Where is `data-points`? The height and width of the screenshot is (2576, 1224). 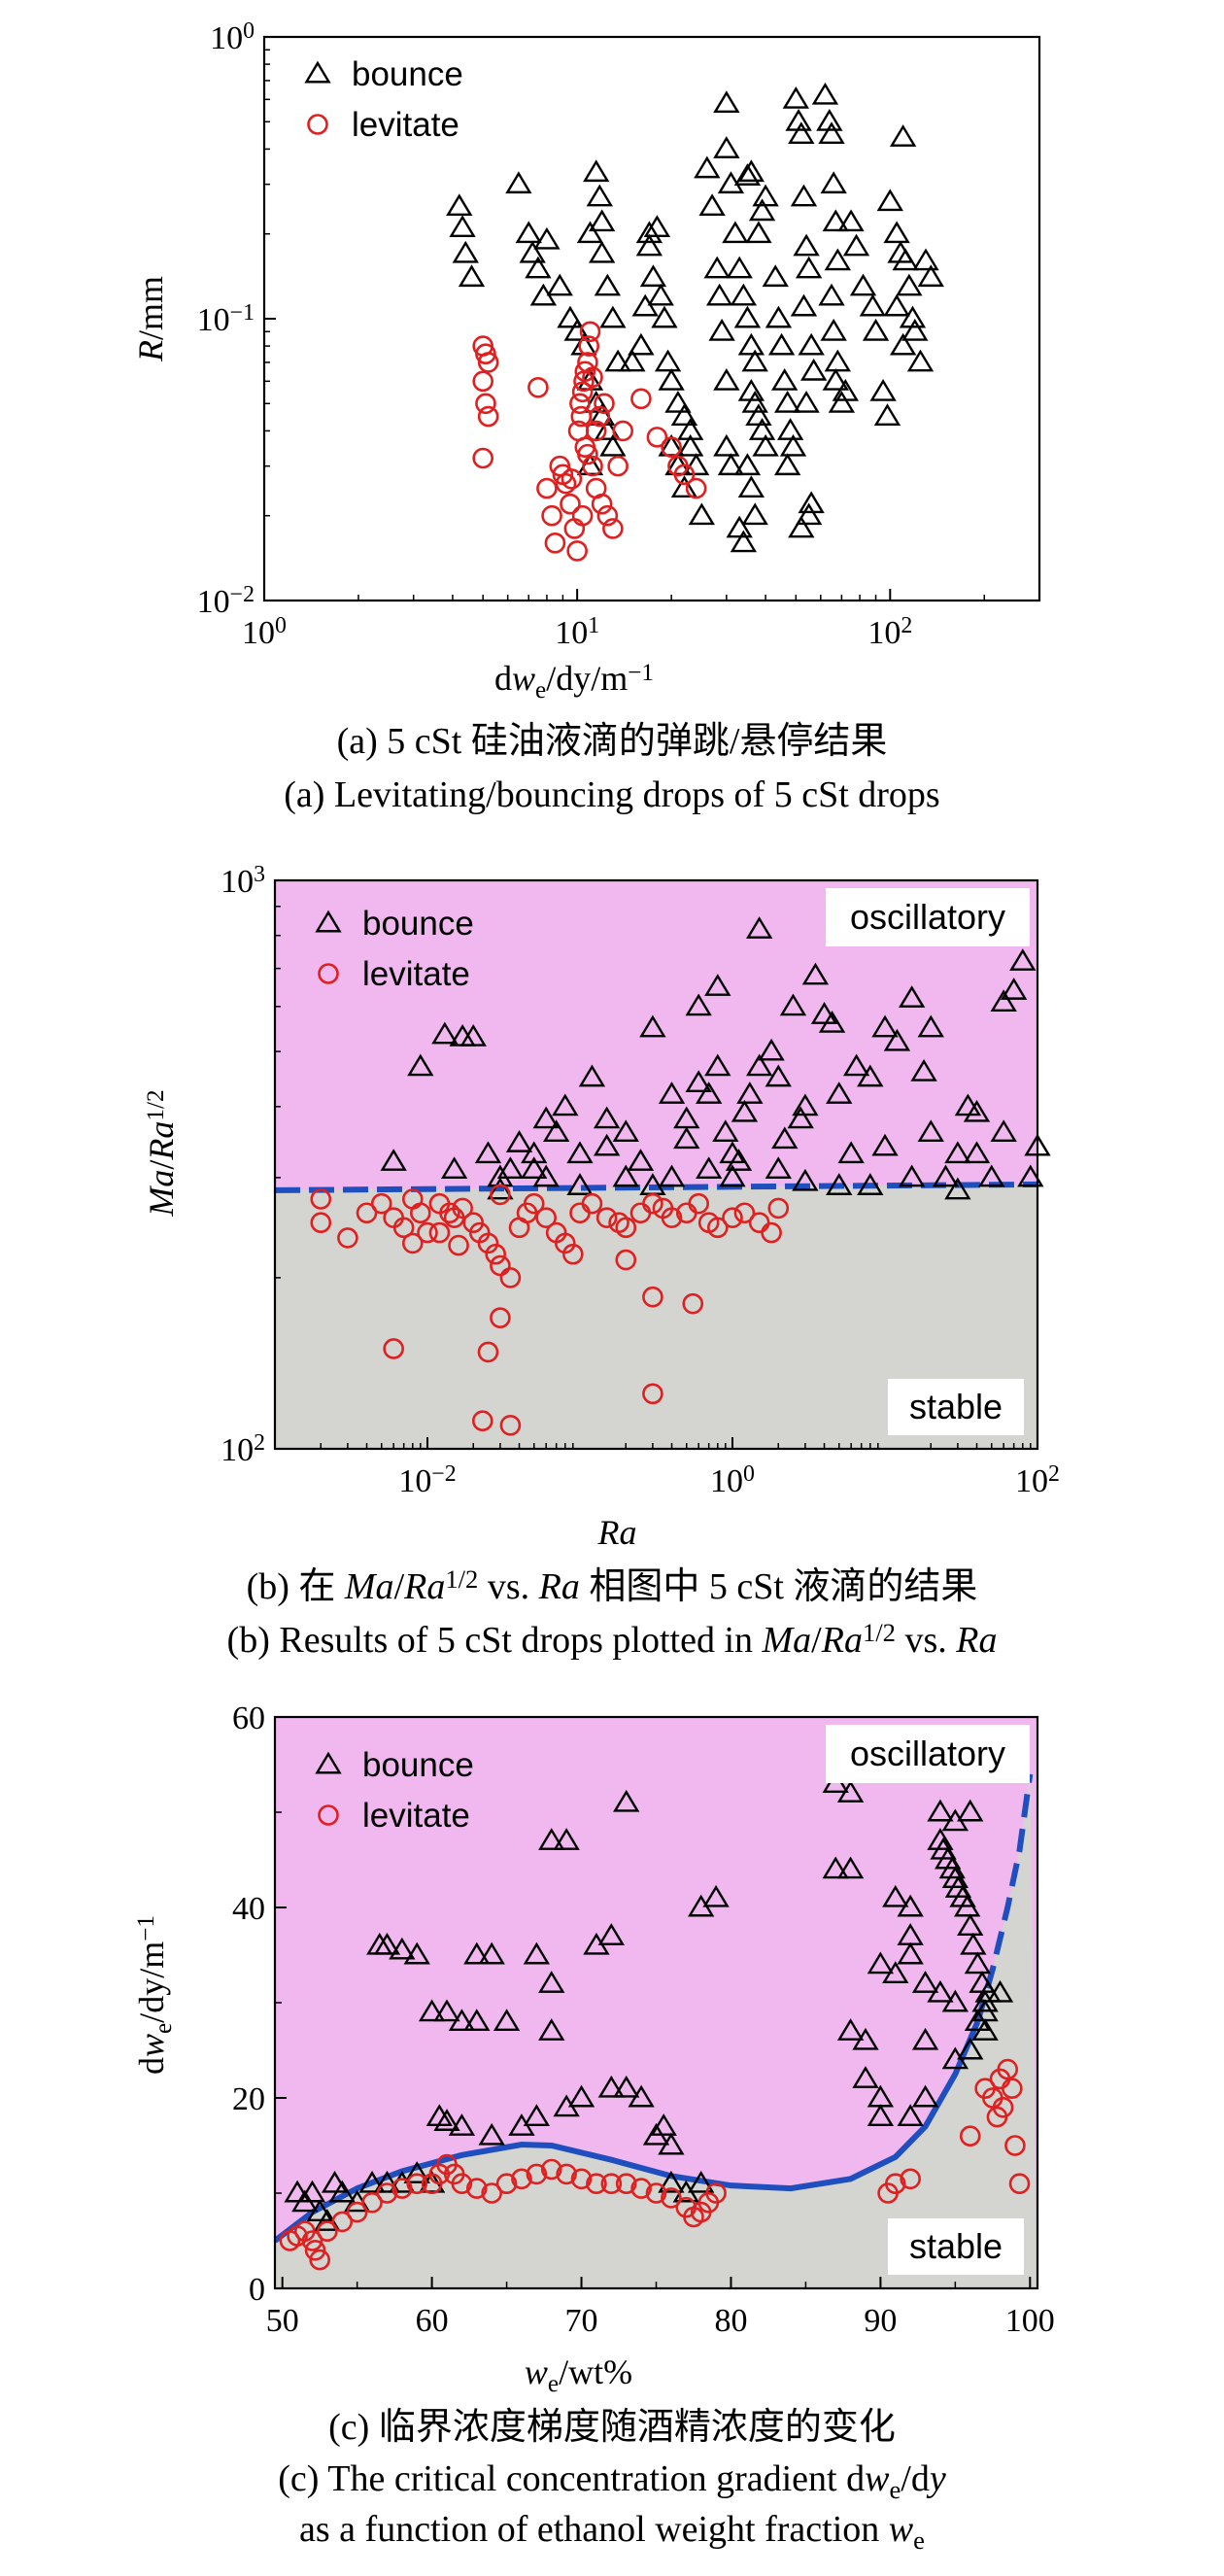
data-points is located at coordinates (680, 1176).